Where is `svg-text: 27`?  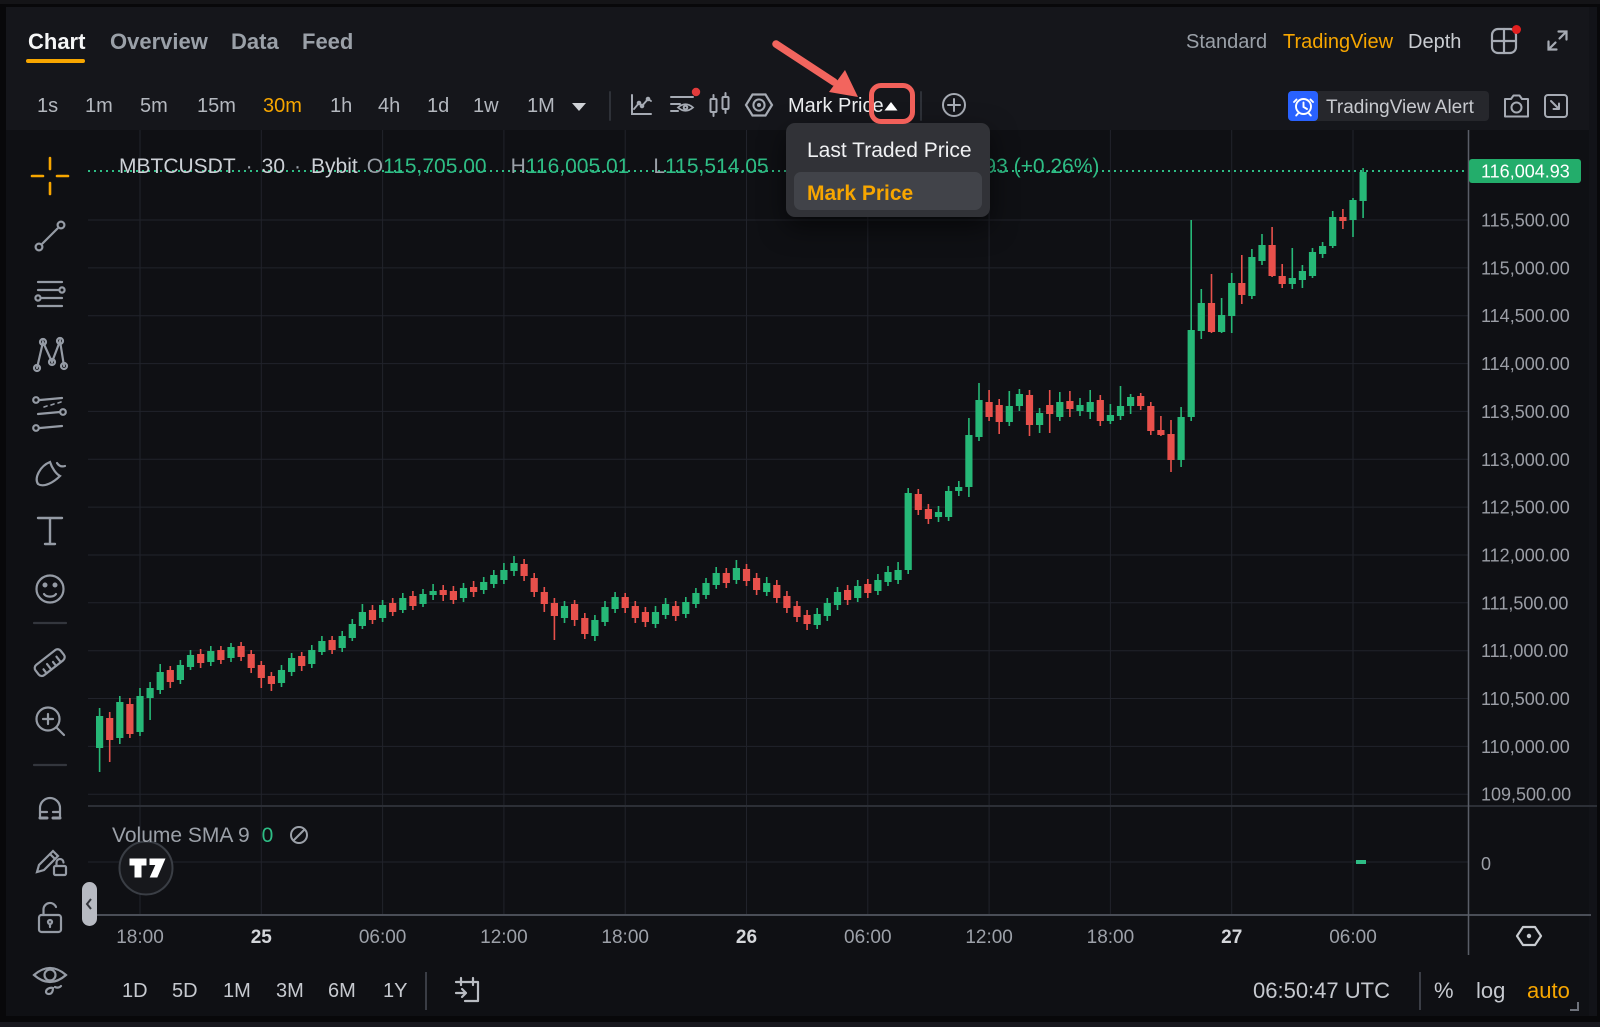
svg-text: 27 is located at coordinates (1231, 937).